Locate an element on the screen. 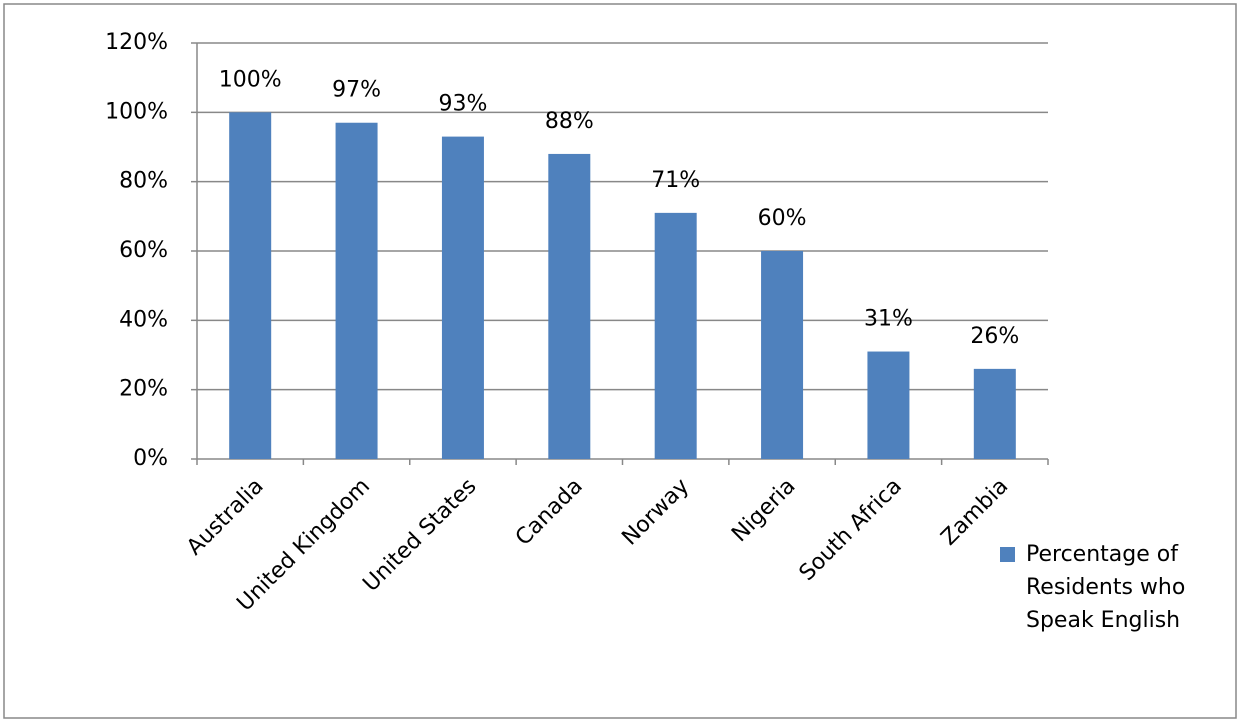 The width and height of the screenshot is (1241, 724). y-tick-label: 120% is located at coordinates (136, 42).